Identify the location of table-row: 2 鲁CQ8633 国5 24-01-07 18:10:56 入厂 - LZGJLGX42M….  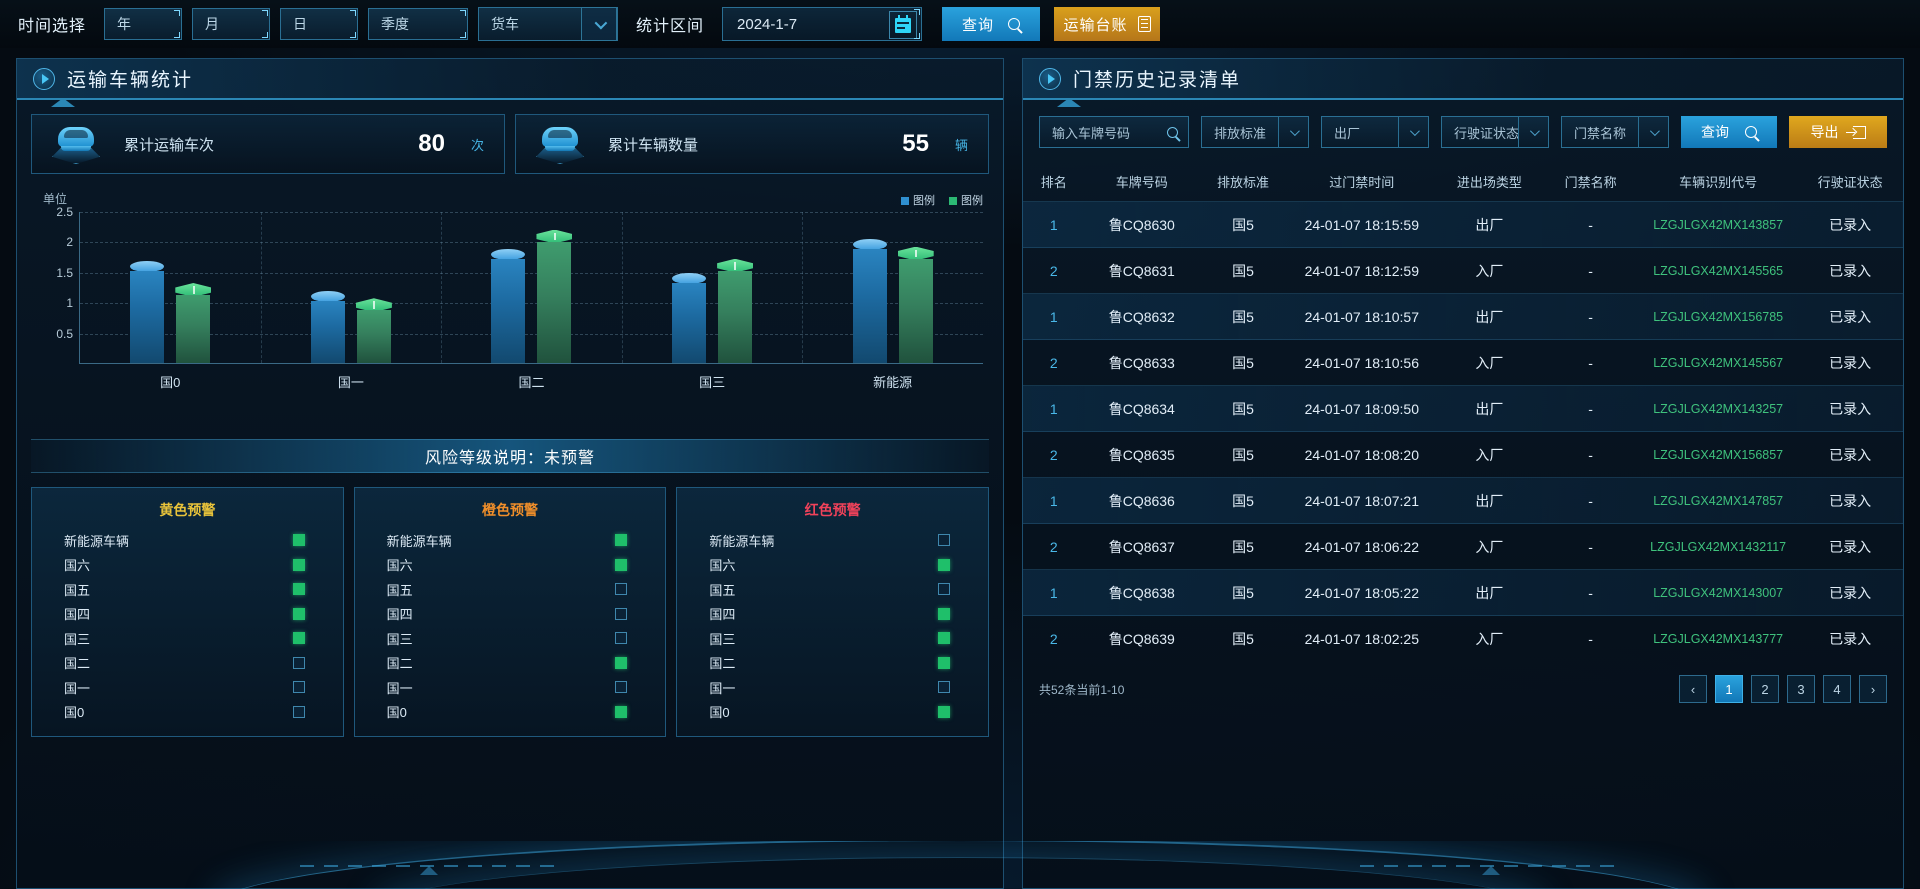
(1463, 362).